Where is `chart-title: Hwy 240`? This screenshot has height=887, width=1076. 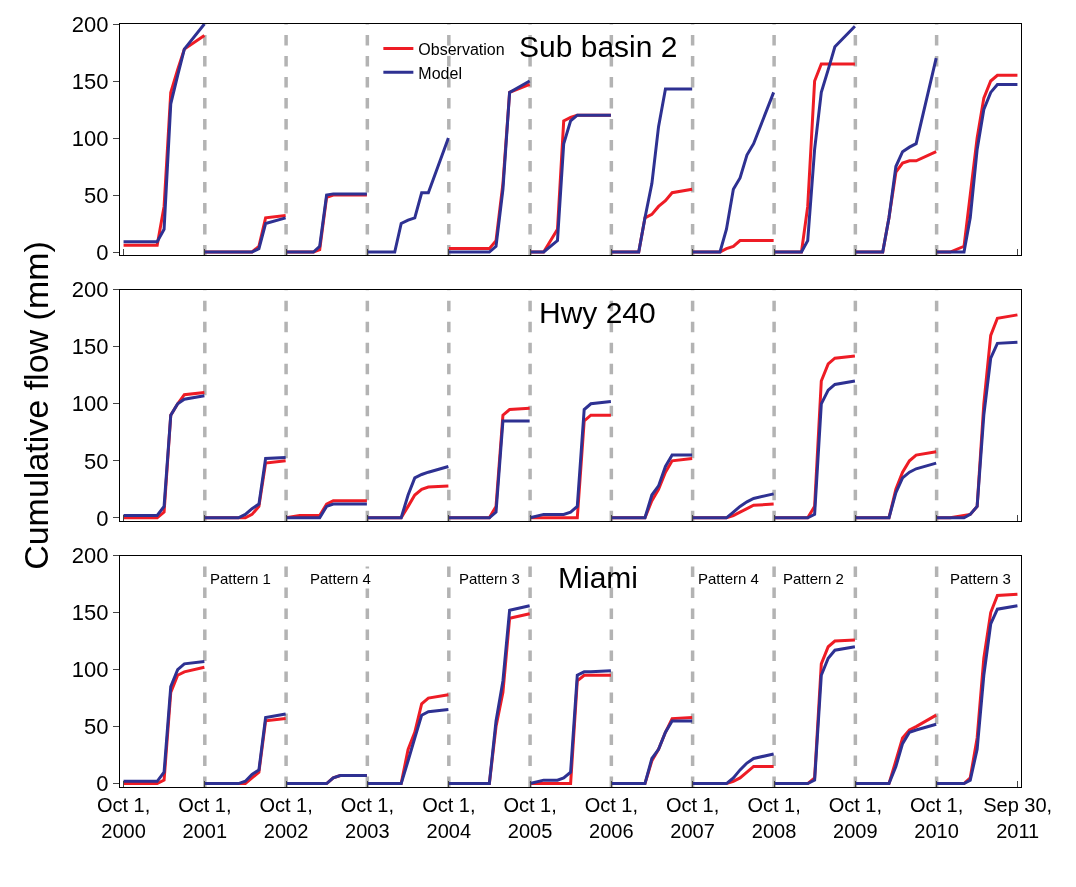
chart-title: Hwy 240 is located at coordinates (597, 312).